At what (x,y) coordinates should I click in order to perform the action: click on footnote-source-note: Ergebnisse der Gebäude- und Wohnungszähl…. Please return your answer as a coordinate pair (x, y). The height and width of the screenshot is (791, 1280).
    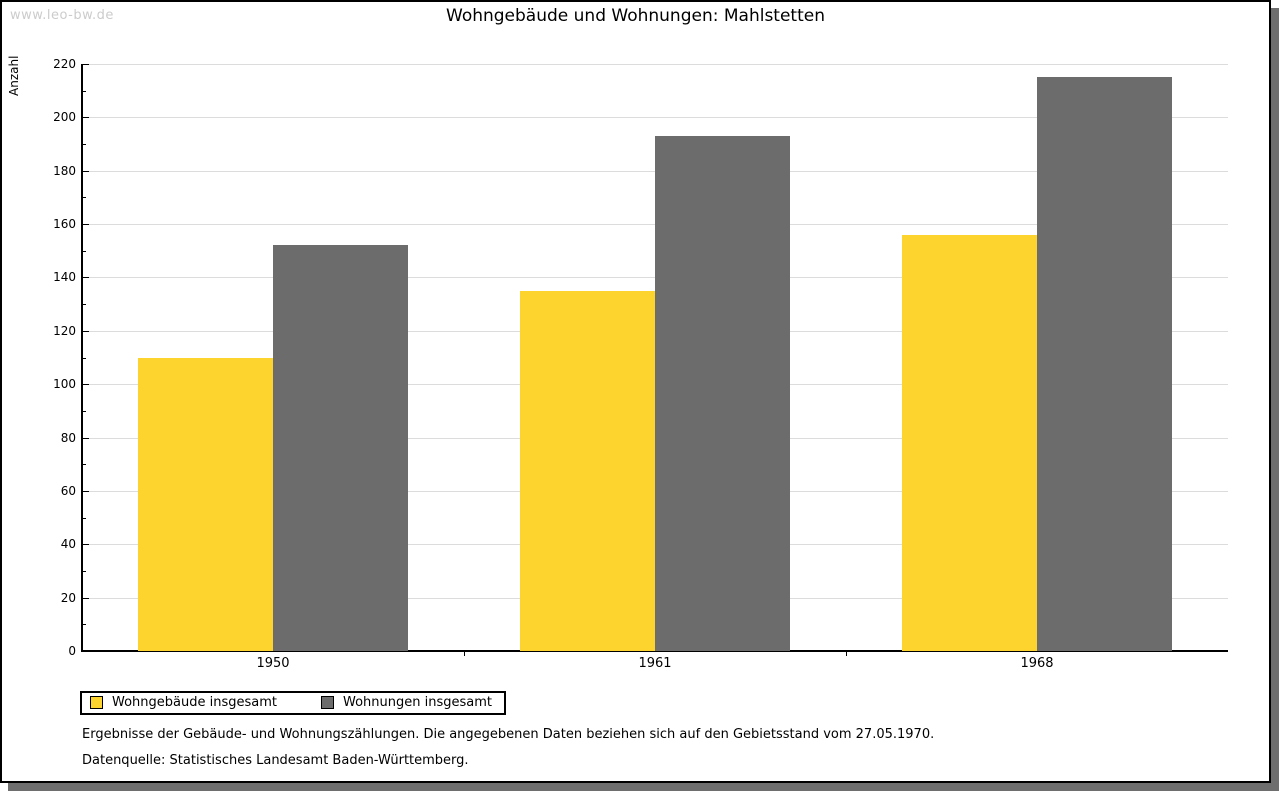
    Looking at the image, I should click on (508, 734).